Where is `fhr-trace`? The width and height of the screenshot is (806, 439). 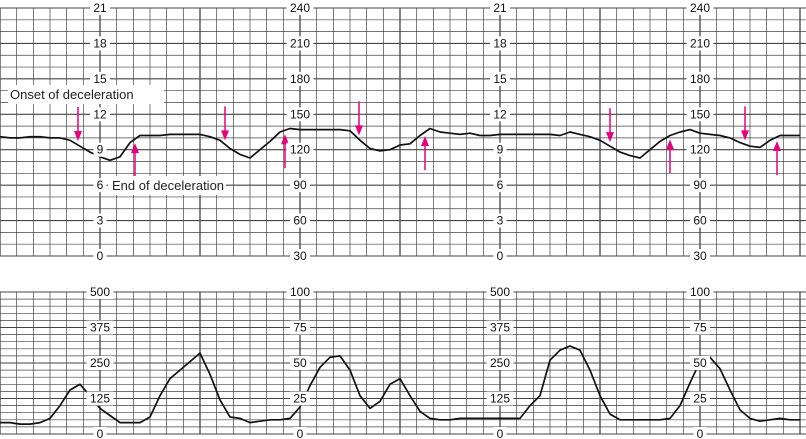 fhr-trace is located at coordinates (400, 144).